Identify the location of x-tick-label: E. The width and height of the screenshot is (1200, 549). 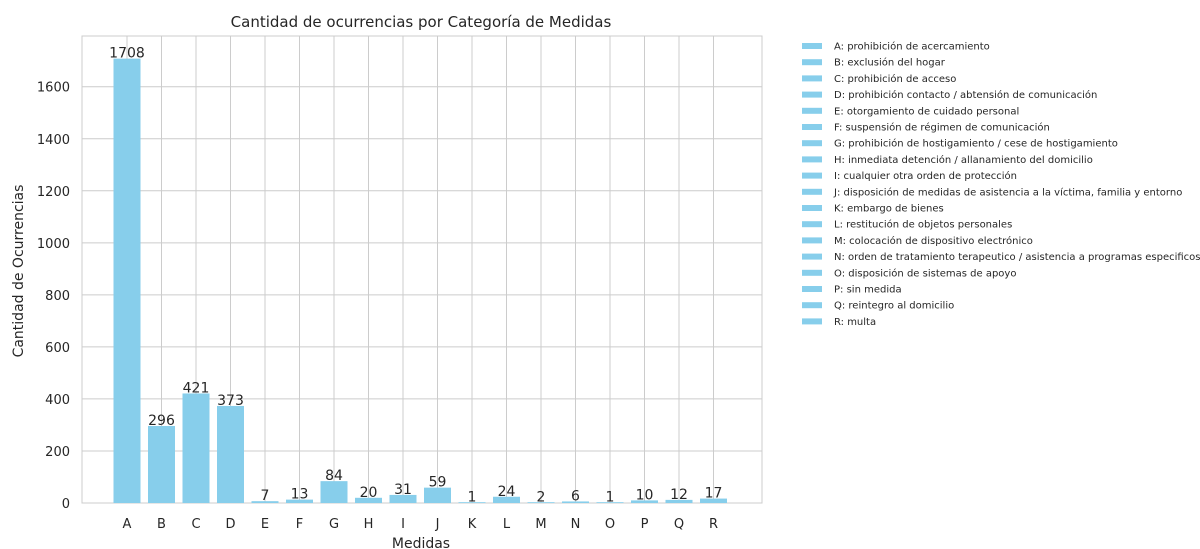
(265, 524).